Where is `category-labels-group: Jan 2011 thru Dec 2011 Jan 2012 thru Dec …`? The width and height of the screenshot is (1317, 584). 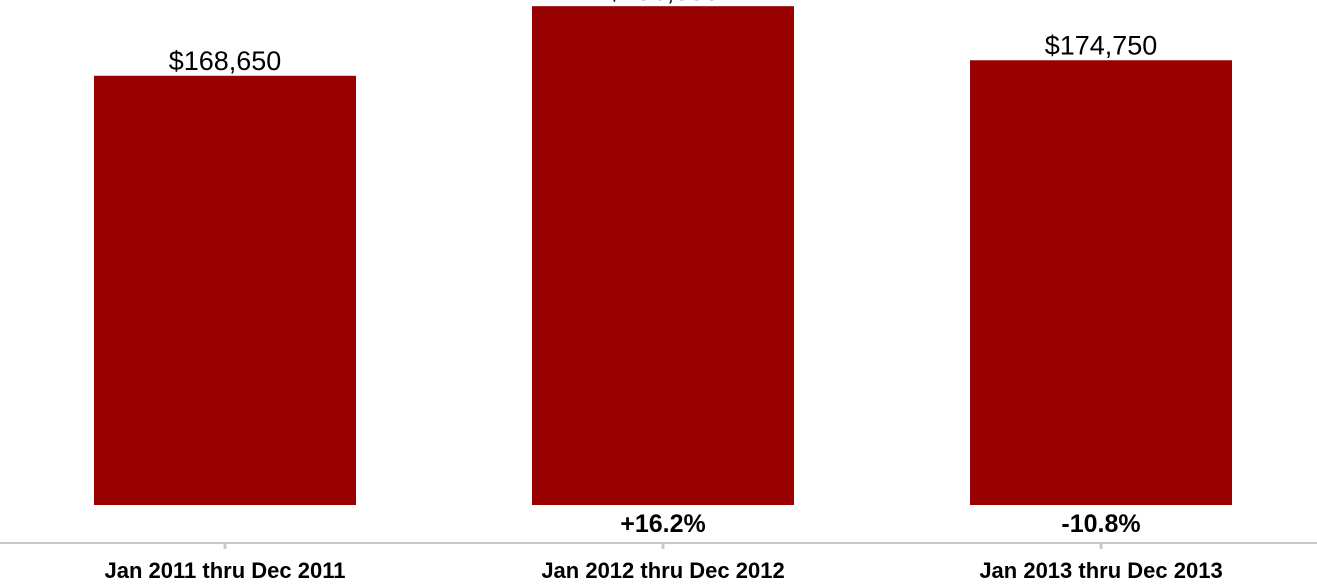 category-labels-group: Jan 2011 thru Dec 2011 Jan 2012 thru Dec … is located at coordinates (664, 570).